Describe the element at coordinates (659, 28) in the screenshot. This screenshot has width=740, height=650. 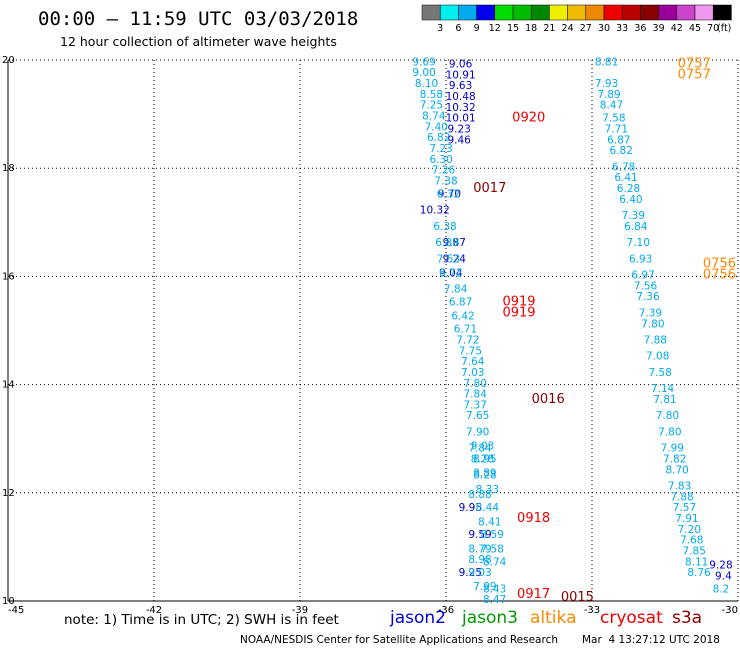
I see `colorbar-label: 39` at that location.